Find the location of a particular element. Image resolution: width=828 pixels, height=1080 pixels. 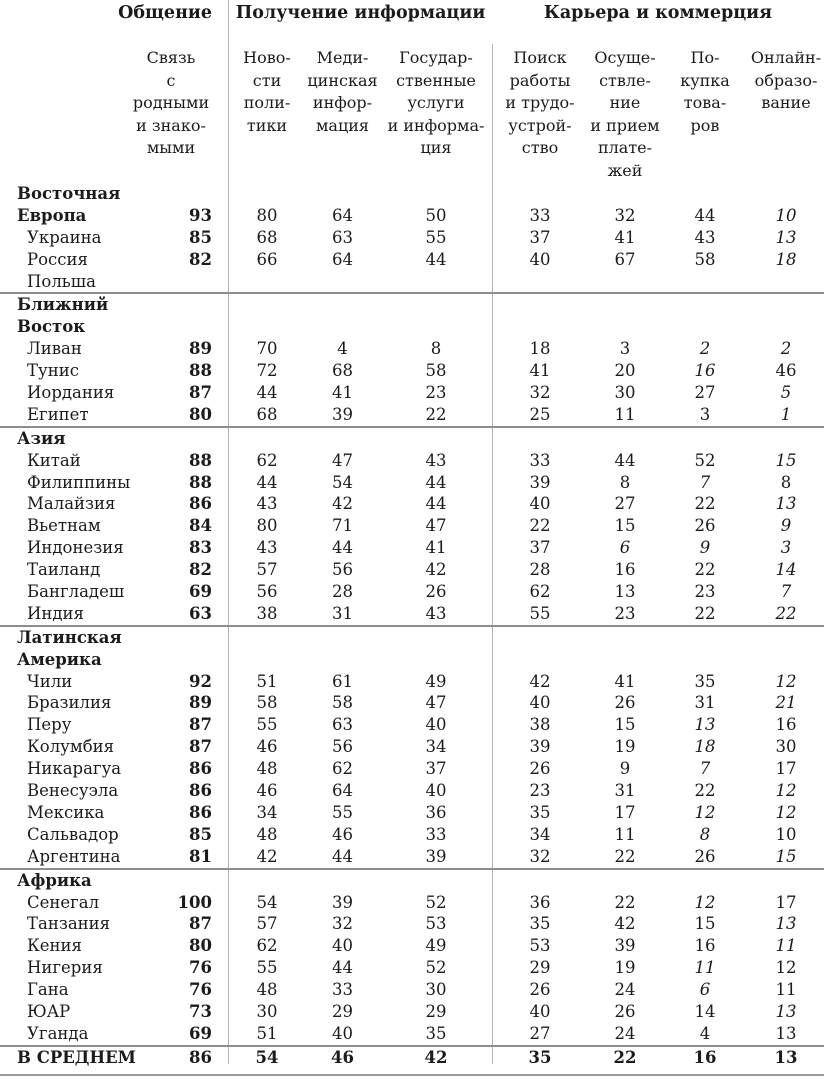

table-row: Азия is located at coordinates (412, 439).